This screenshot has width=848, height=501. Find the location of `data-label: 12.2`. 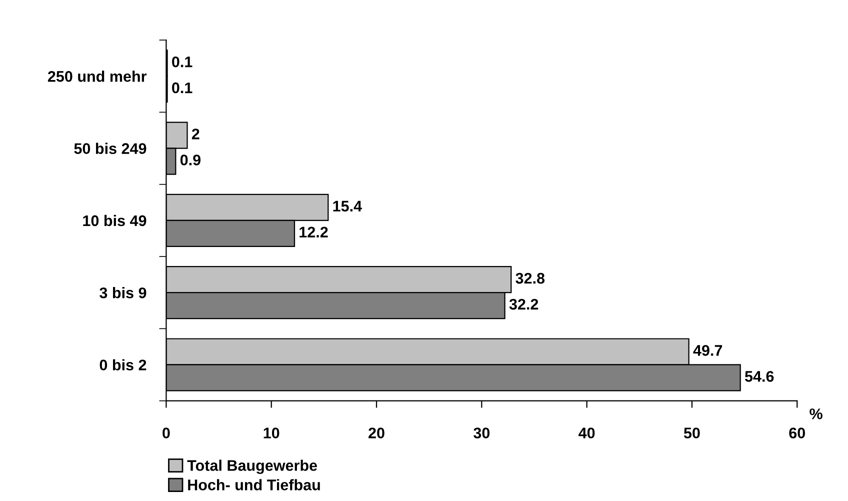

data-label: 12.2 is located at coordinates (314, 232).